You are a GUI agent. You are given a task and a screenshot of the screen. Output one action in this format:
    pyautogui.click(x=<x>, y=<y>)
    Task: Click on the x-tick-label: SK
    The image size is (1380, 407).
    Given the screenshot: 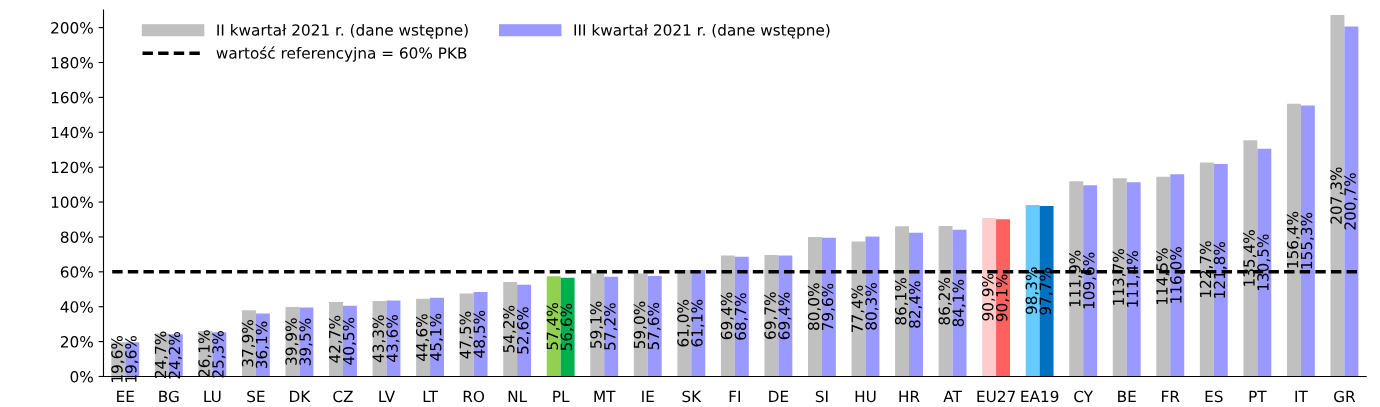 What is the action you would take?
    pyautogui.click(x=692, y=396)
    